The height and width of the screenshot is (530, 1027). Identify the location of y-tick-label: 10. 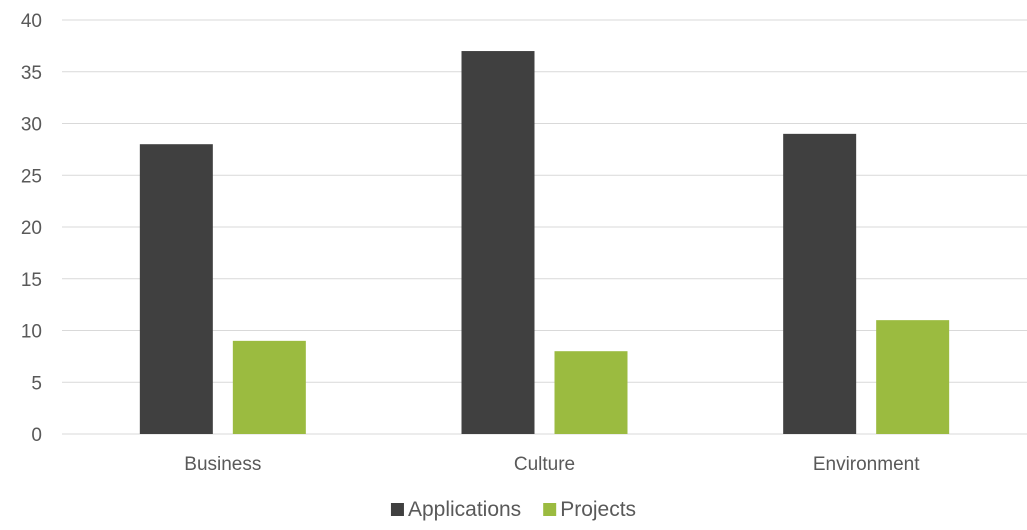
(31, 332).